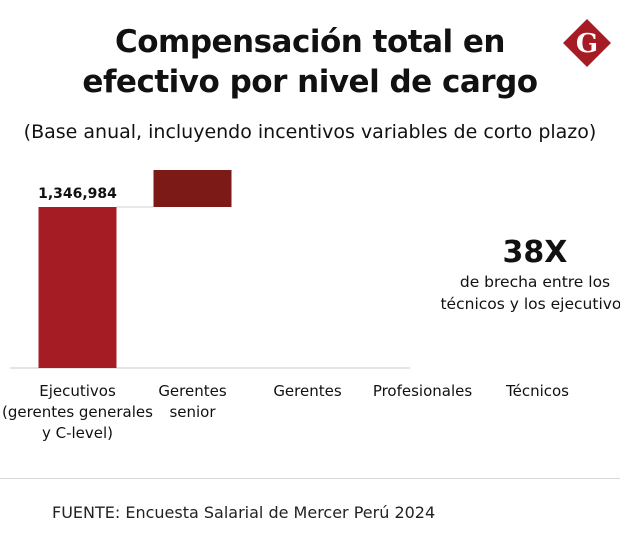 This screenshot has width=620, height=555. What do you see at coordinates (192, 412) in the screenshot?
I see `category-label-1-1: senior` at bounding box center [192, 412].